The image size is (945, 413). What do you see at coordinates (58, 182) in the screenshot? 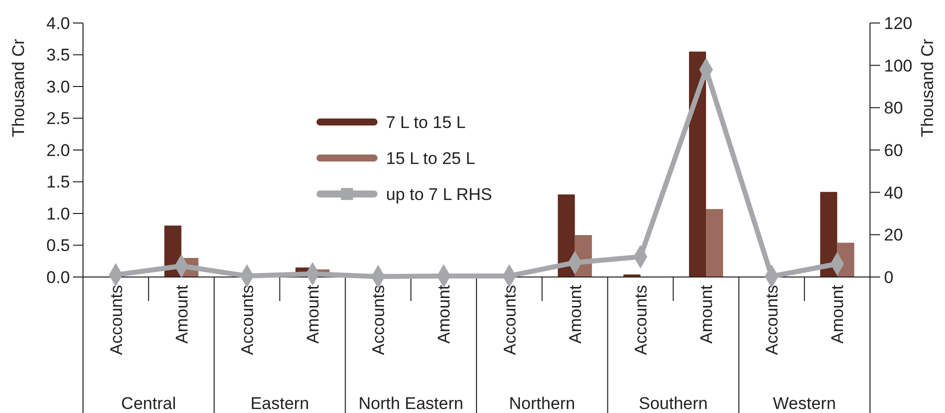
I see `y-tick-label: 1.5` at bounding box center [58, 182].